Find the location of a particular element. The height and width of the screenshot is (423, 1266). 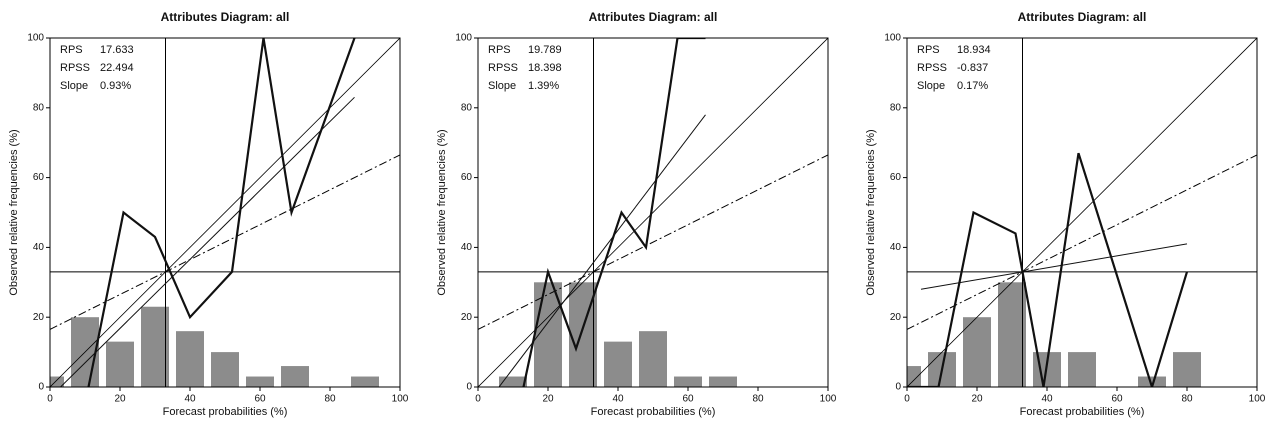

stat-value: 0.17% is located at coordinates (972, 86).